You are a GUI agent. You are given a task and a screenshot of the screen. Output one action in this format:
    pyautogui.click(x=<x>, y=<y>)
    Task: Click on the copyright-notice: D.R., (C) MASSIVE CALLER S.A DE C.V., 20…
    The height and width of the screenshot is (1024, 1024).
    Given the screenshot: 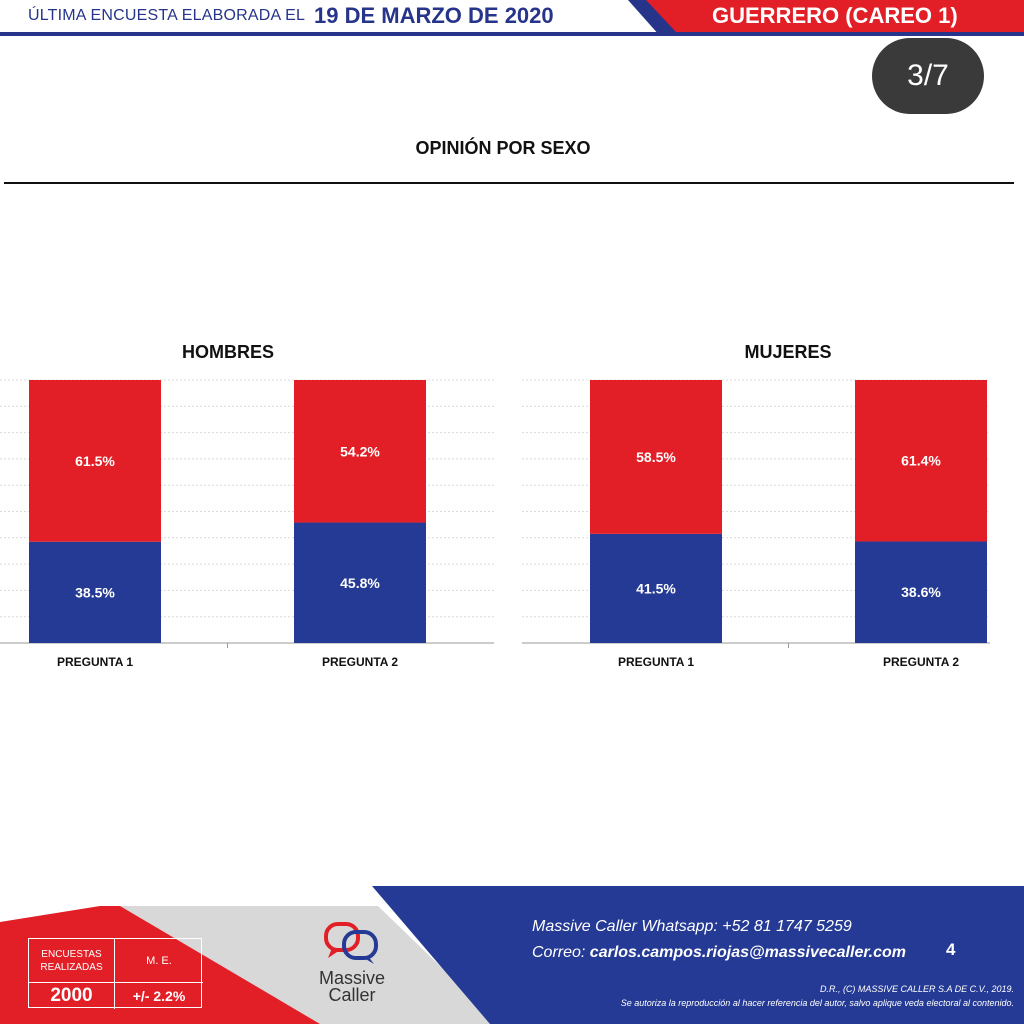 What is the action you would take?
    pyautogui.click(x=916, y=989)
    